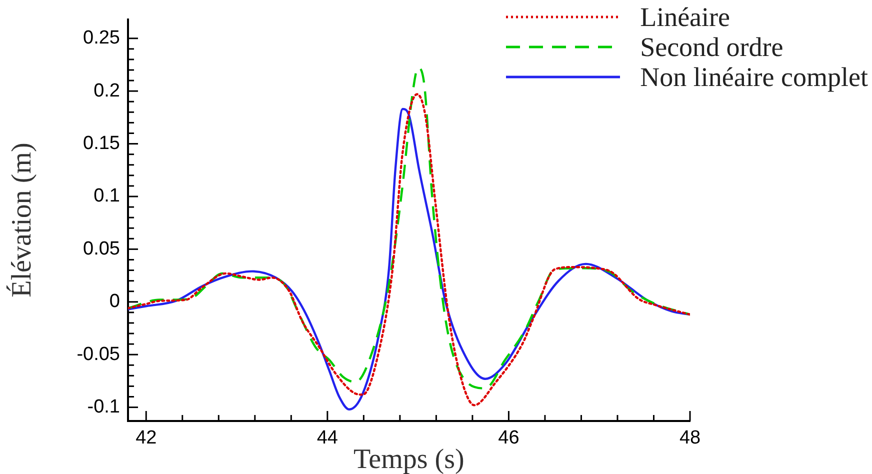  I want to click on y-tick-label: 0.1, so click(107, 196).